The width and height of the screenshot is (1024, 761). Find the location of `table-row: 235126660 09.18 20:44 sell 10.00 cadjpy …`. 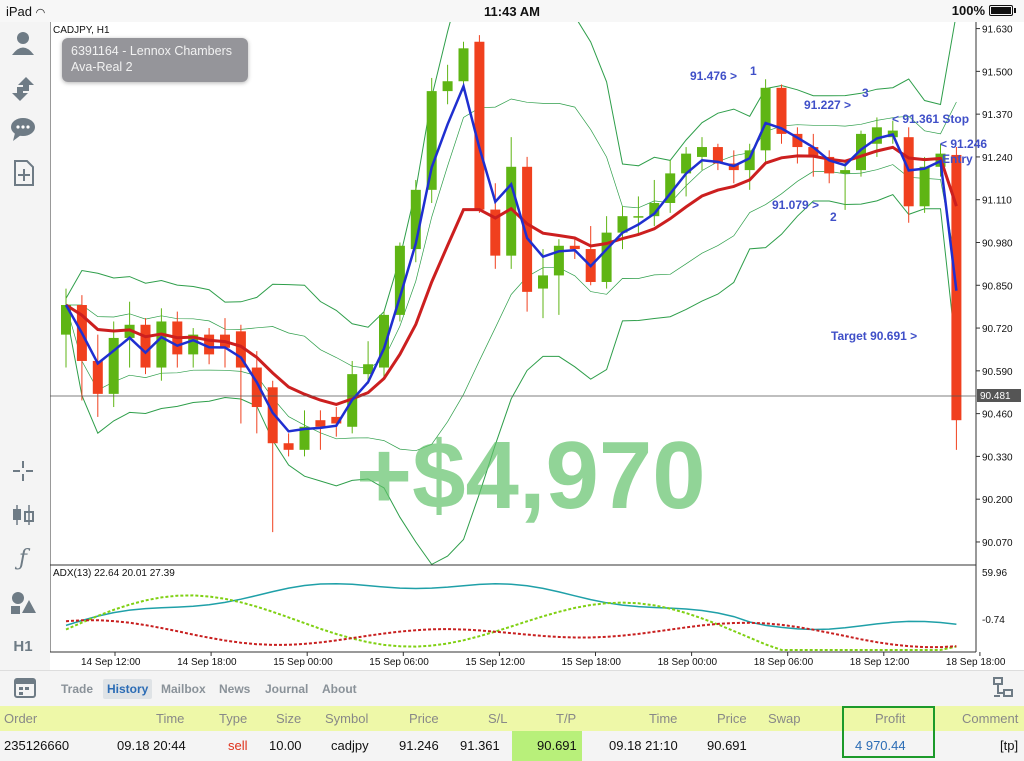

table-row: 235126660 09.18 20:44 sell 10.00 cadjpy … is located at coordinates (512, 746).